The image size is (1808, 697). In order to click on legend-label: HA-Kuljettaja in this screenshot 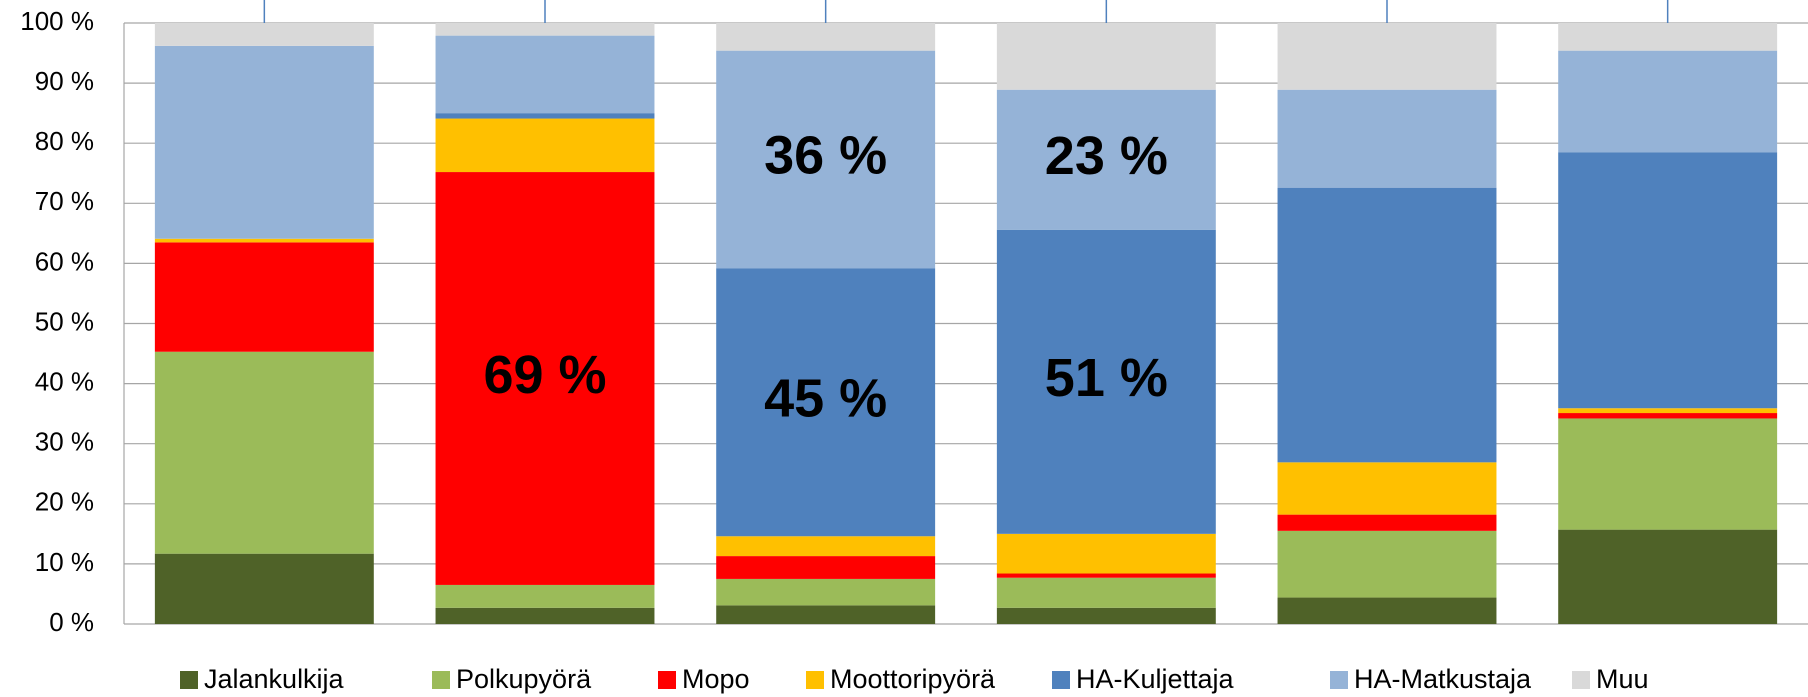, I will do `click(1155, 679)`.